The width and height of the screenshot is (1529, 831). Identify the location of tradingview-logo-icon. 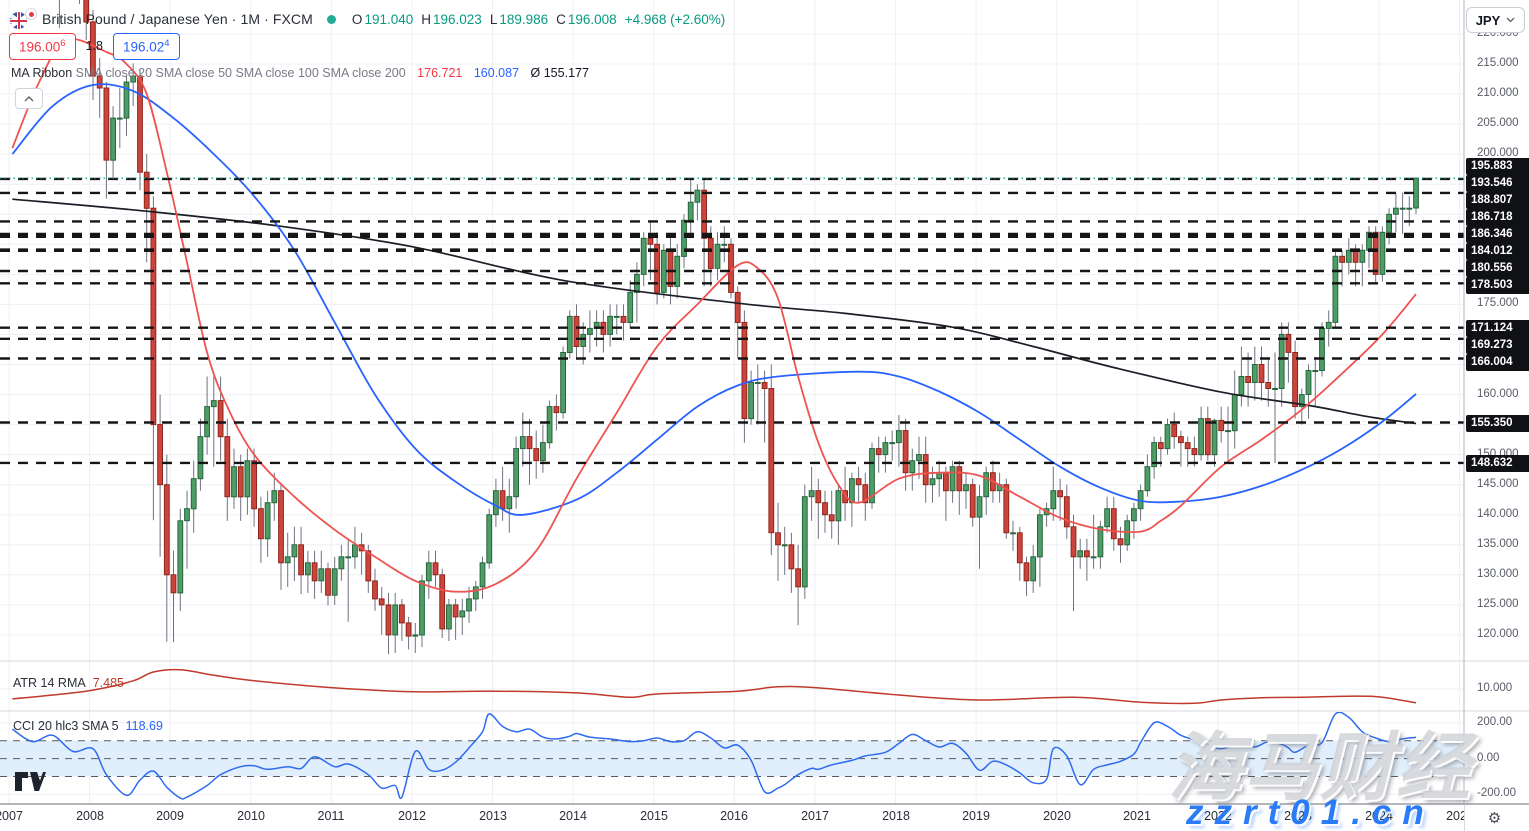
(30, 784).